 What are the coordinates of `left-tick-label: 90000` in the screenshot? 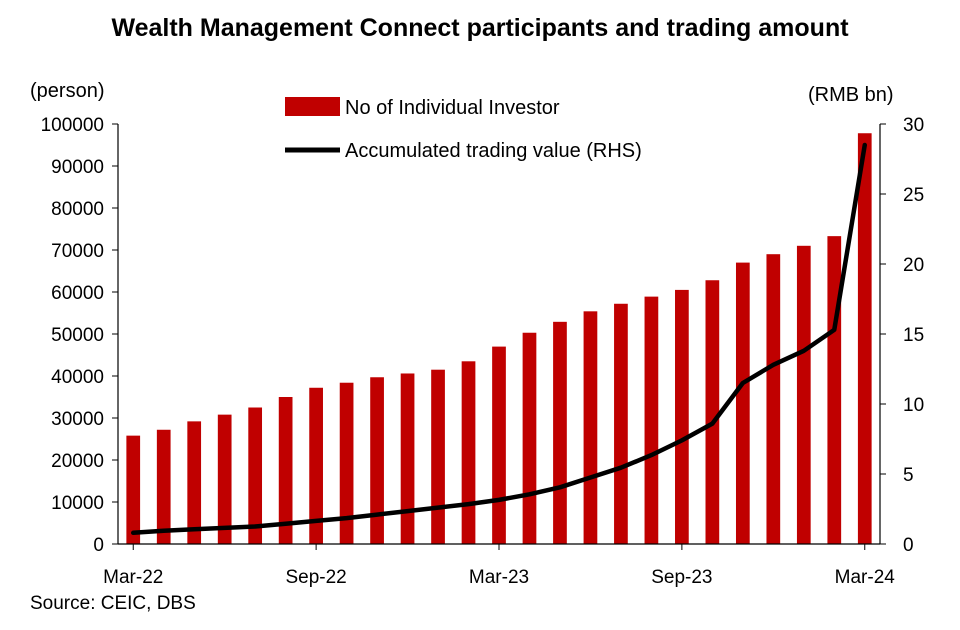 It's located at (77, 167).